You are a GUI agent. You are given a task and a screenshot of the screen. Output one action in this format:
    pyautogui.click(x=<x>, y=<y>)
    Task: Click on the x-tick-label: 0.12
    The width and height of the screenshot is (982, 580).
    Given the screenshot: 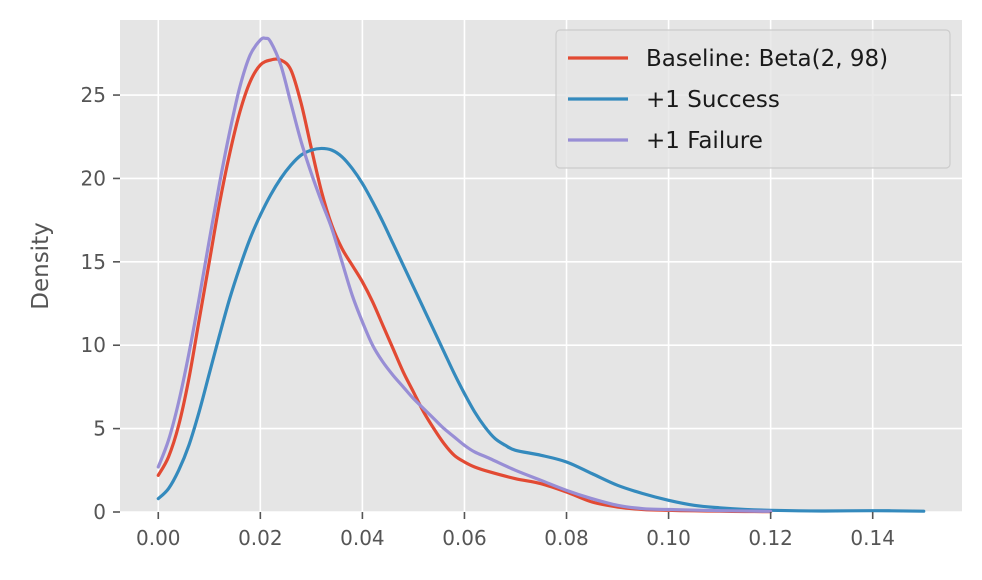 What is the action you would take?
    pyautogui.click(x=770, y=538)
    